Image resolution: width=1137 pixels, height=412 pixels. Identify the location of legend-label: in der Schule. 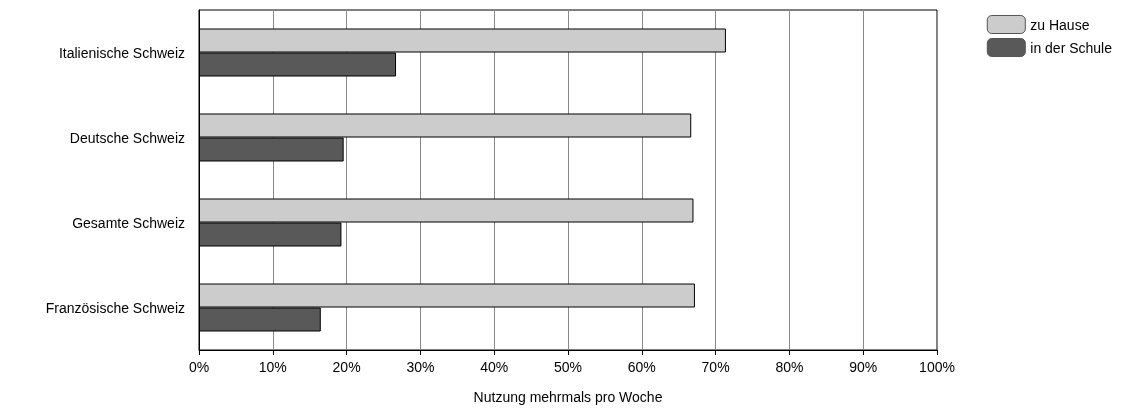
(1071, 47).